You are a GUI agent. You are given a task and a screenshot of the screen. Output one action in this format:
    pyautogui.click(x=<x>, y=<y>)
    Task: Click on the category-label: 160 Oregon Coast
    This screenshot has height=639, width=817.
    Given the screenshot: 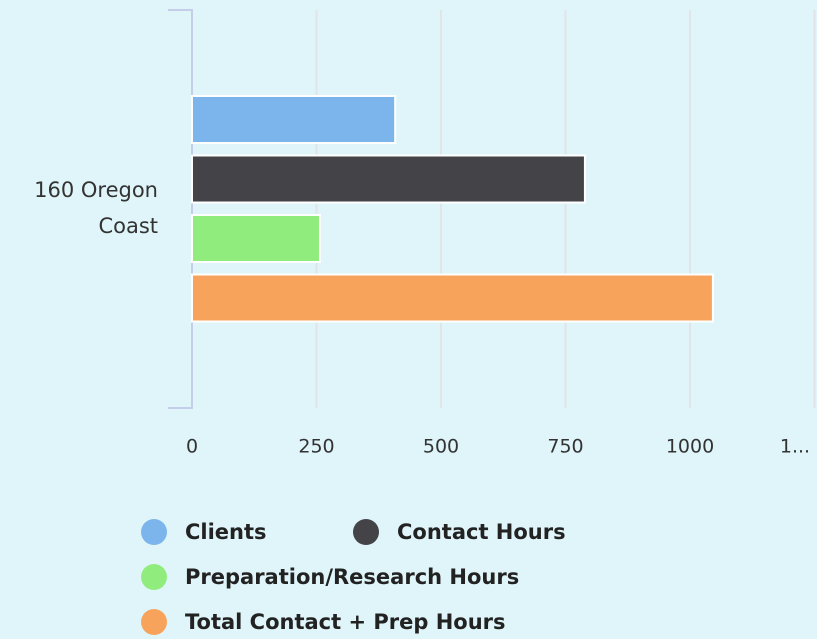 What is the action you would take?
    pyautogui.click(x=96, y=208)
    